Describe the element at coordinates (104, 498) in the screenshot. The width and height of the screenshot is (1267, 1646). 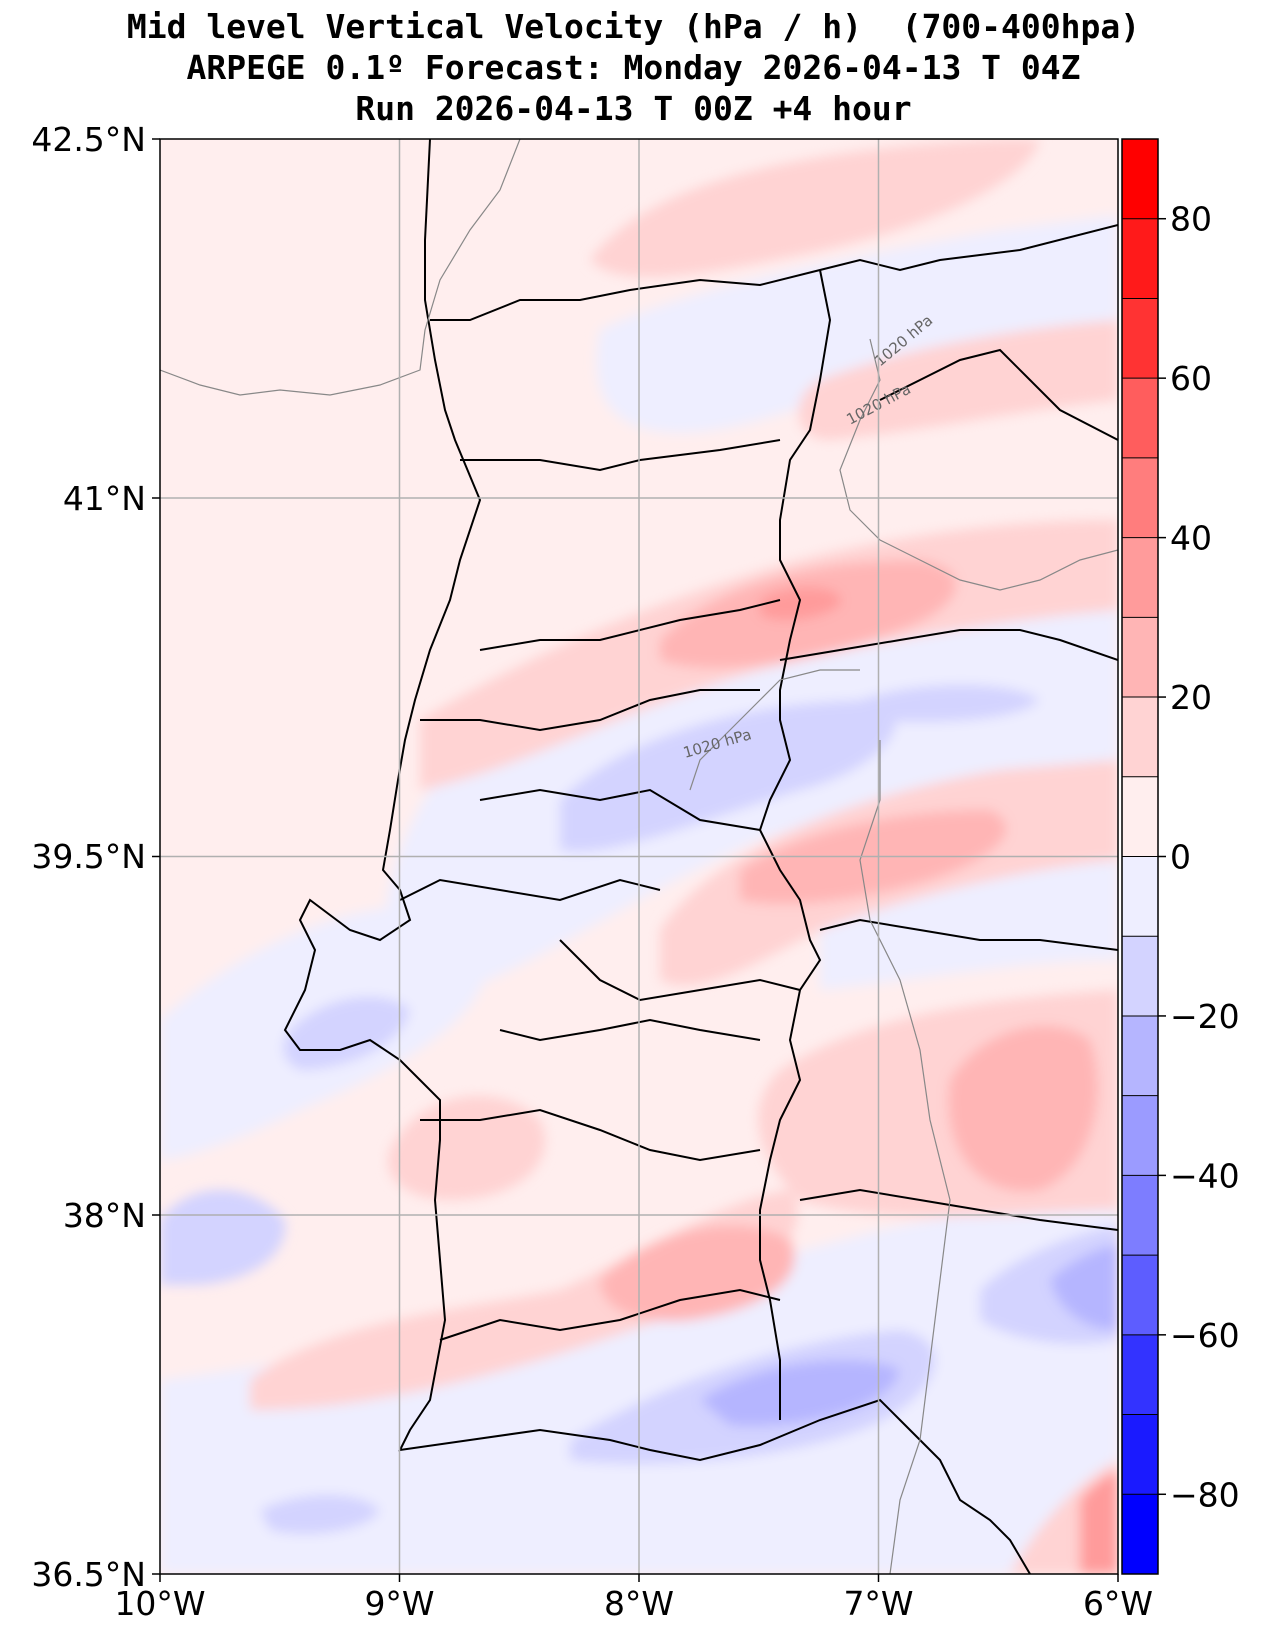
I see `lat-label-41n: 41°N` at that location.